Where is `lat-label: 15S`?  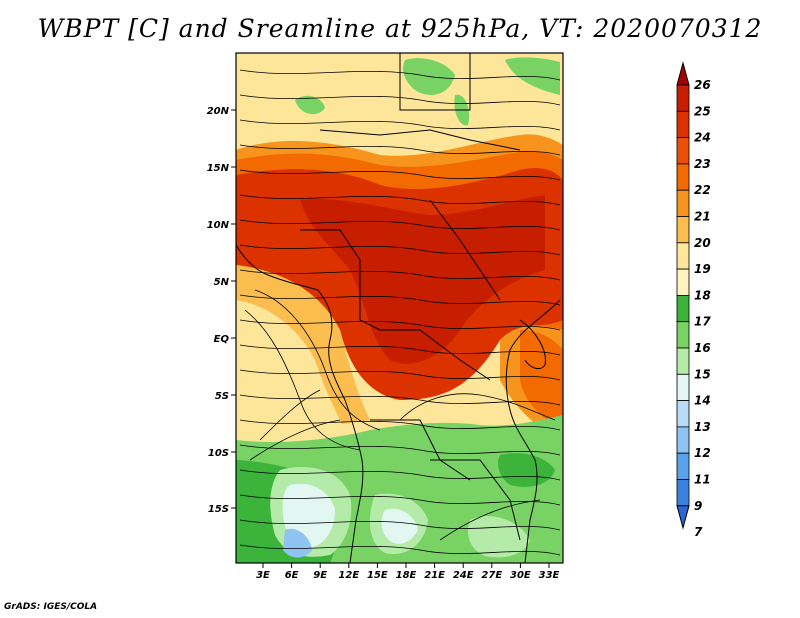
lat-label: 15S is located at coordinates (218, 509).